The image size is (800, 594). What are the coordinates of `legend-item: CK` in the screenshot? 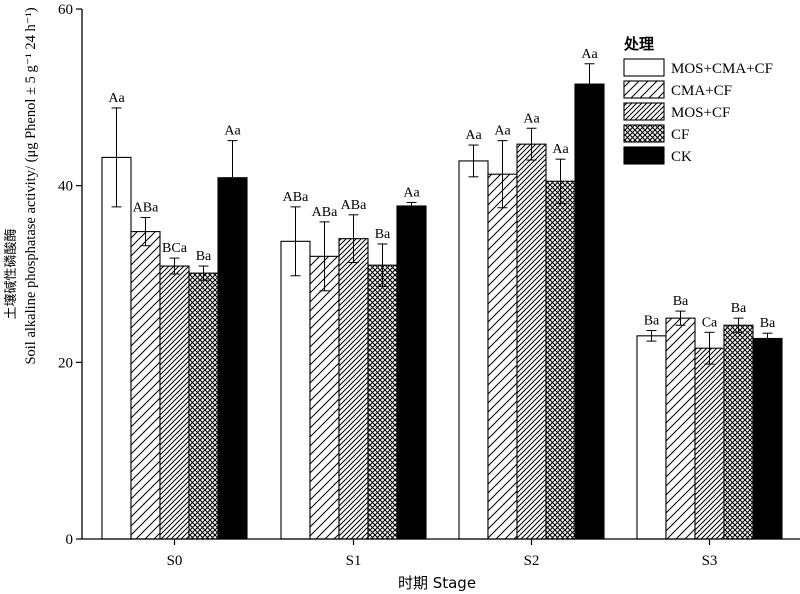 It's located at (657, 155).